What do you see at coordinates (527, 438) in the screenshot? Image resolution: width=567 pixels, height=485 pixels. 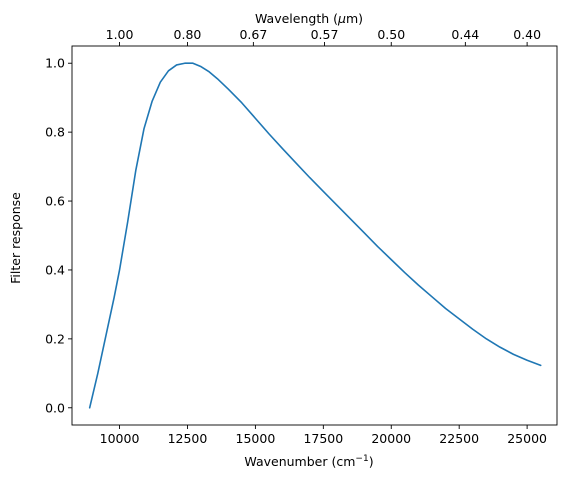 I see `x-tick-label: 25000` at bounding box center [527, 438].